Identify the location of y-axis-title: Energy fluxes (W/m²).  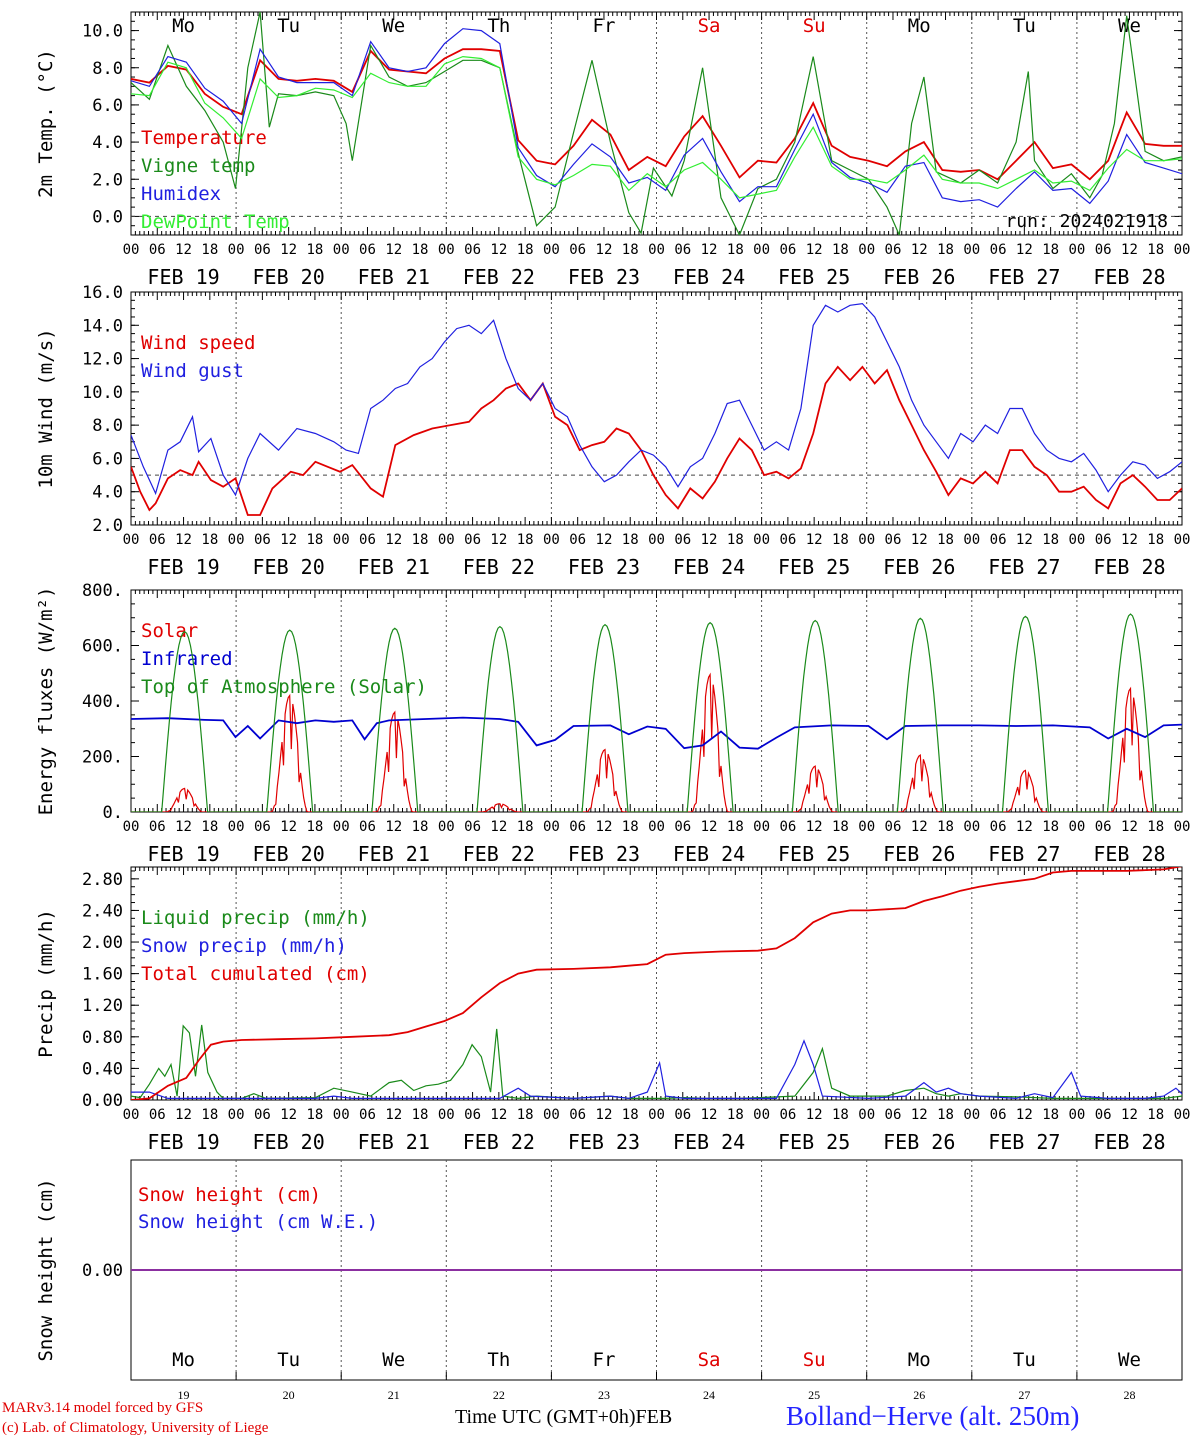
(46, 701).